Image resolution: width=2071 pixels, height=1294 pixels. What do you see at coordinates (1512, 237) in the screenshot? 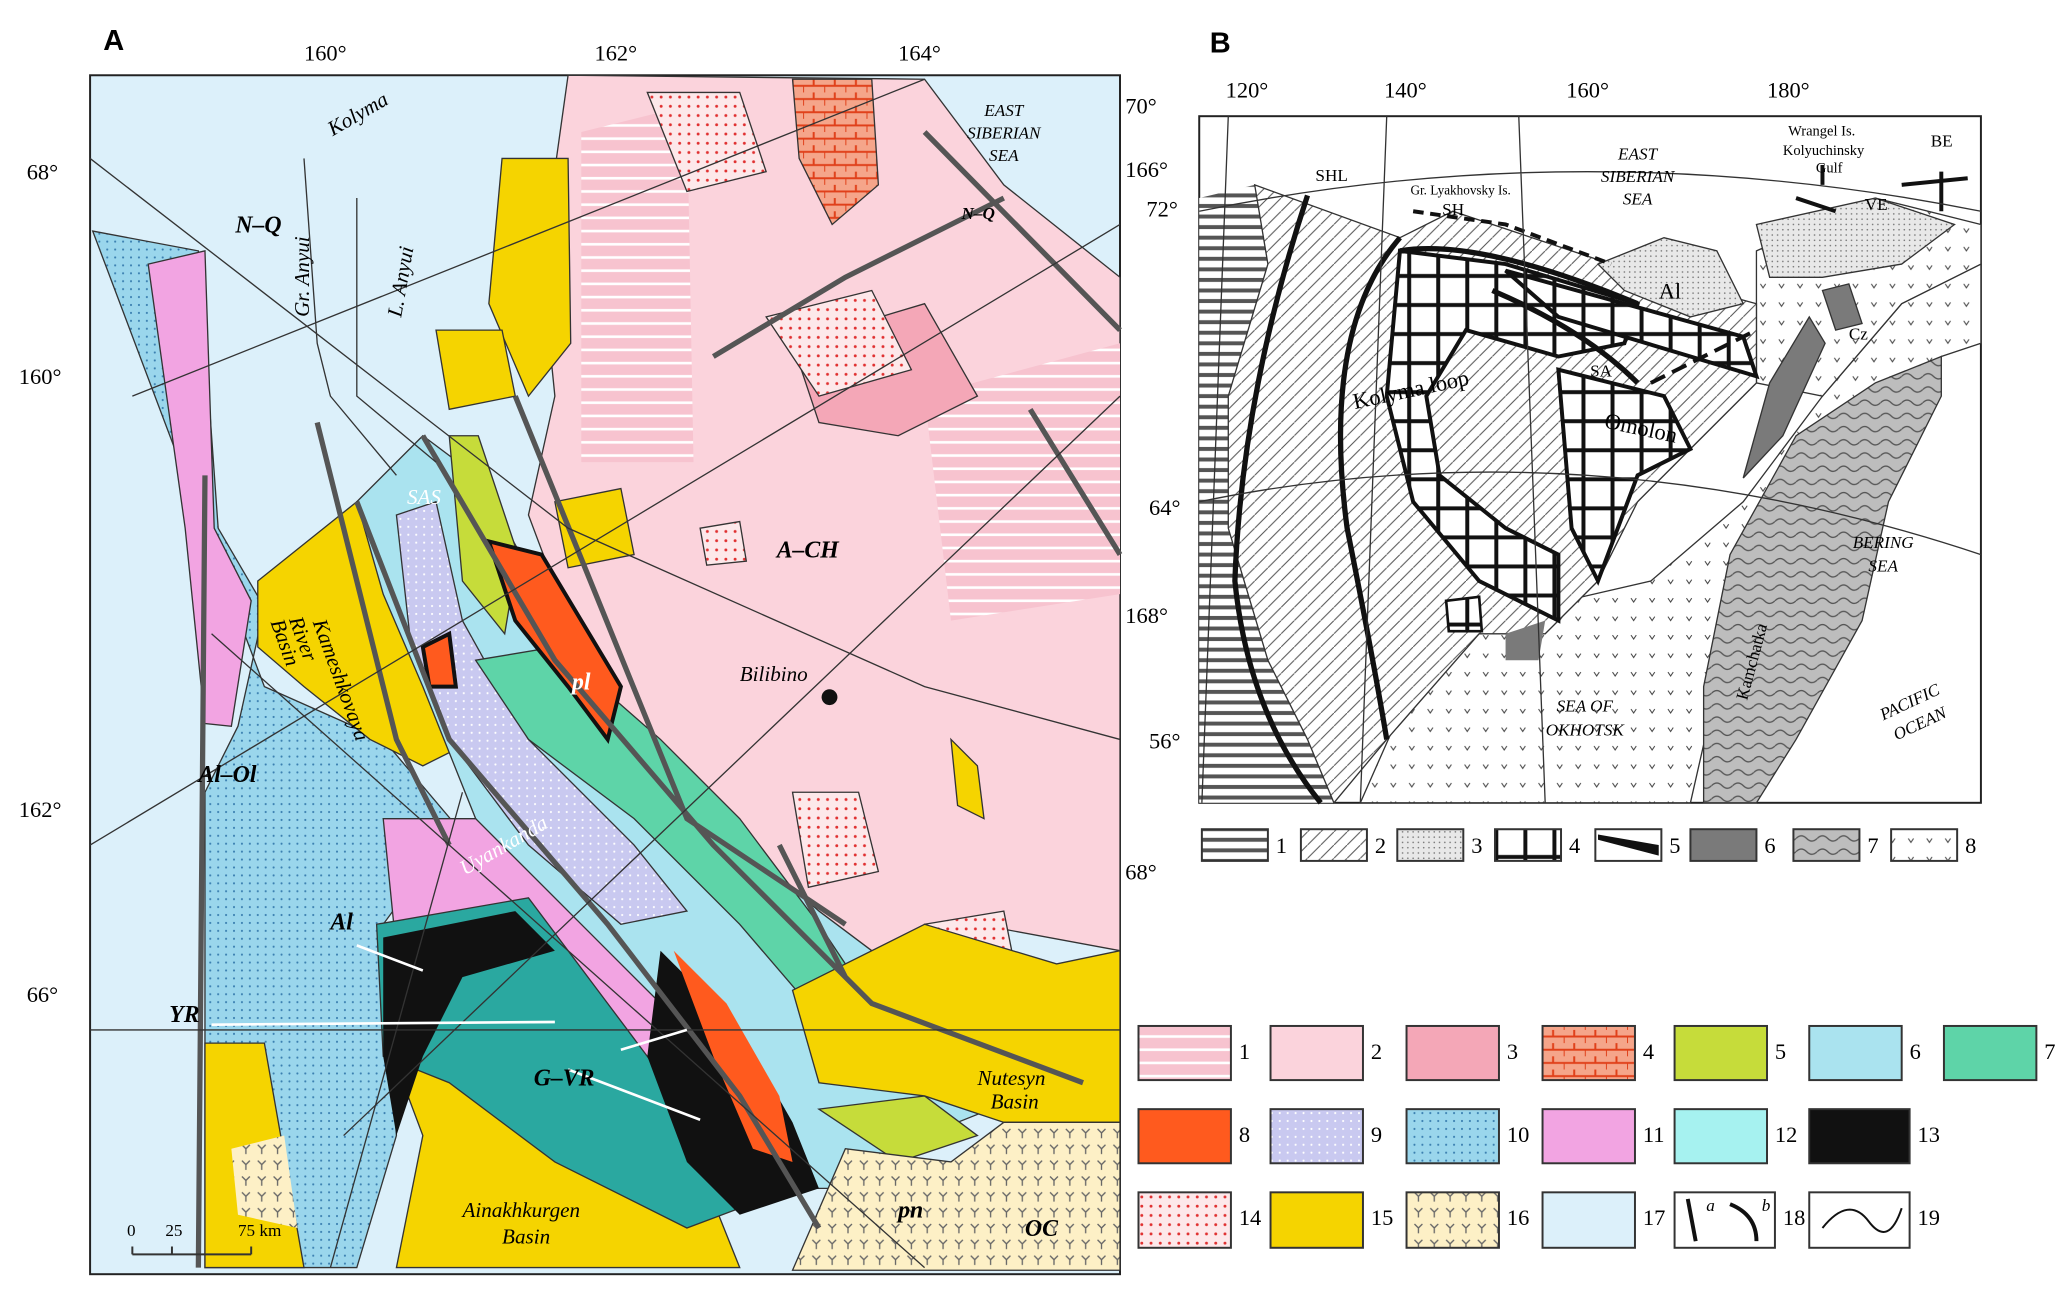
I see `belt-boundary` at bounding box center [1512, 237].